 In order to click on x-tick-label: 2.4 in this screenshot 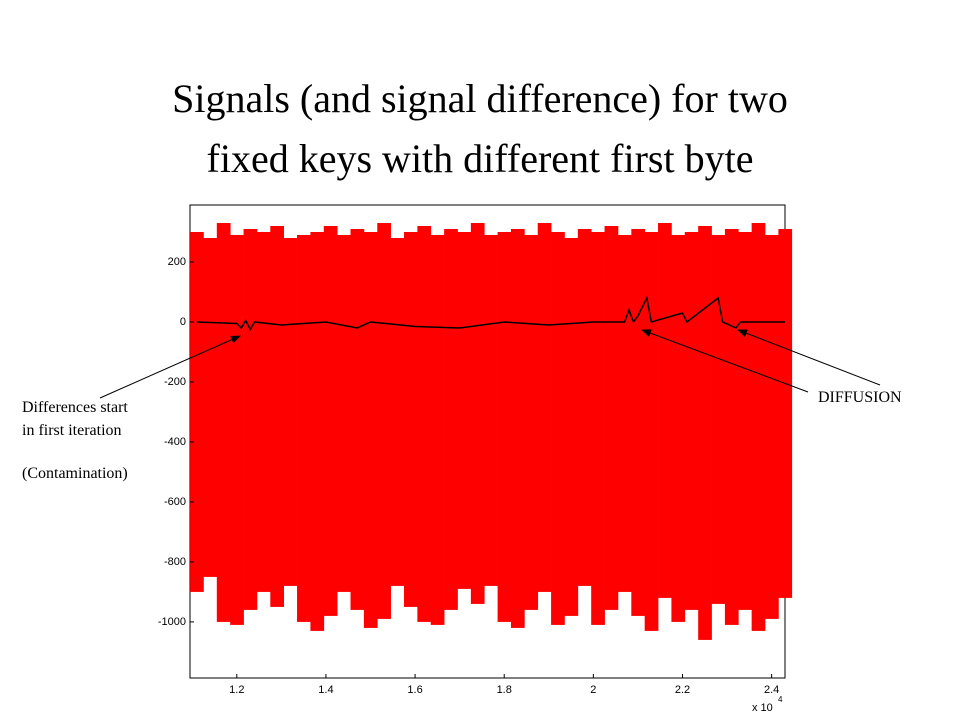, I will do `click(771, 690)`.